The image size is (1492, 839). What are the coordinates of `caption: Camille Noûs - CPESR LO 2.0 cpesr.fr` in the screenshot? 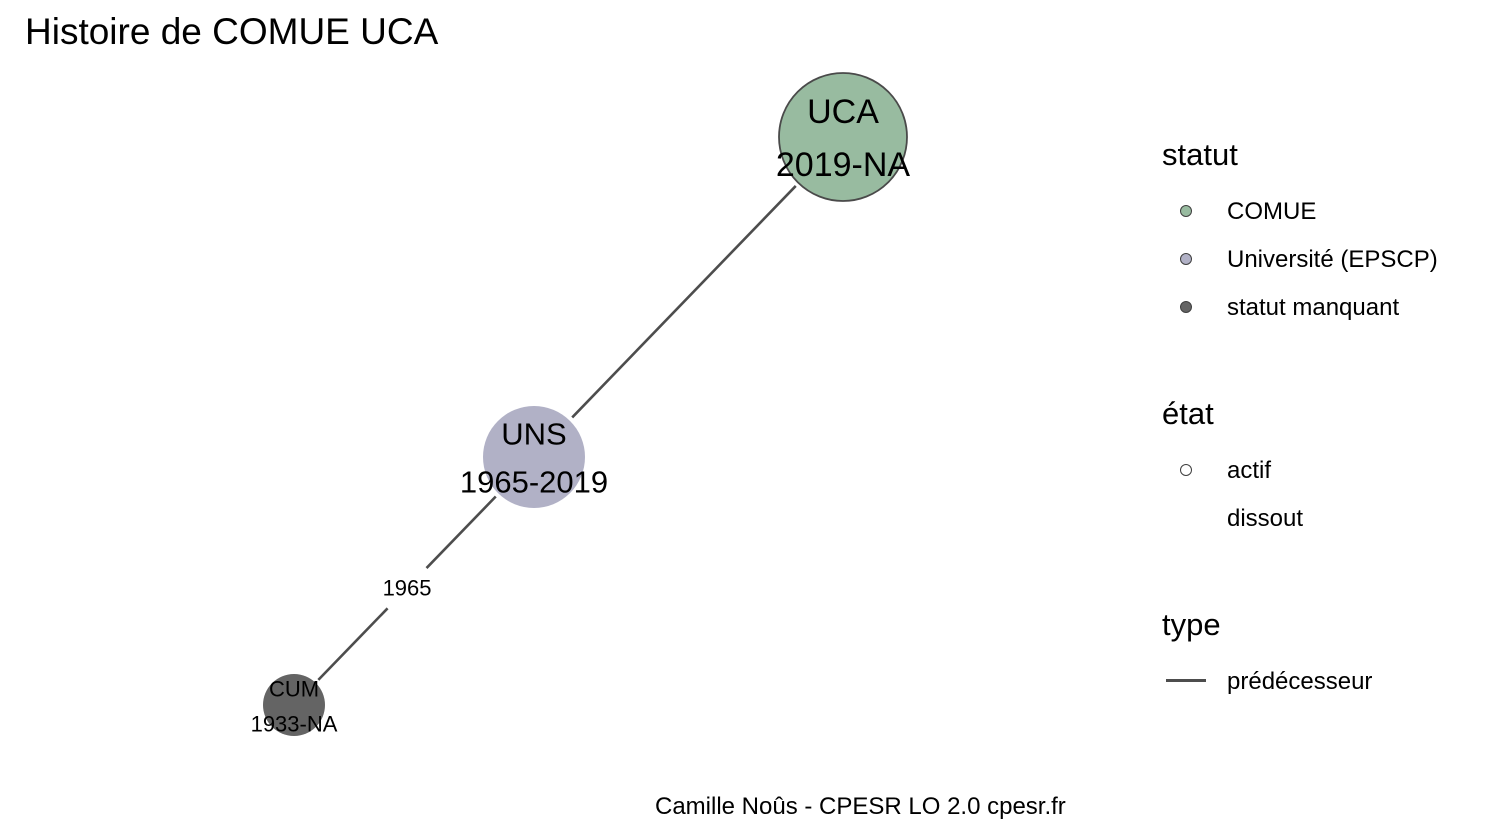 It's located at (860, 806).